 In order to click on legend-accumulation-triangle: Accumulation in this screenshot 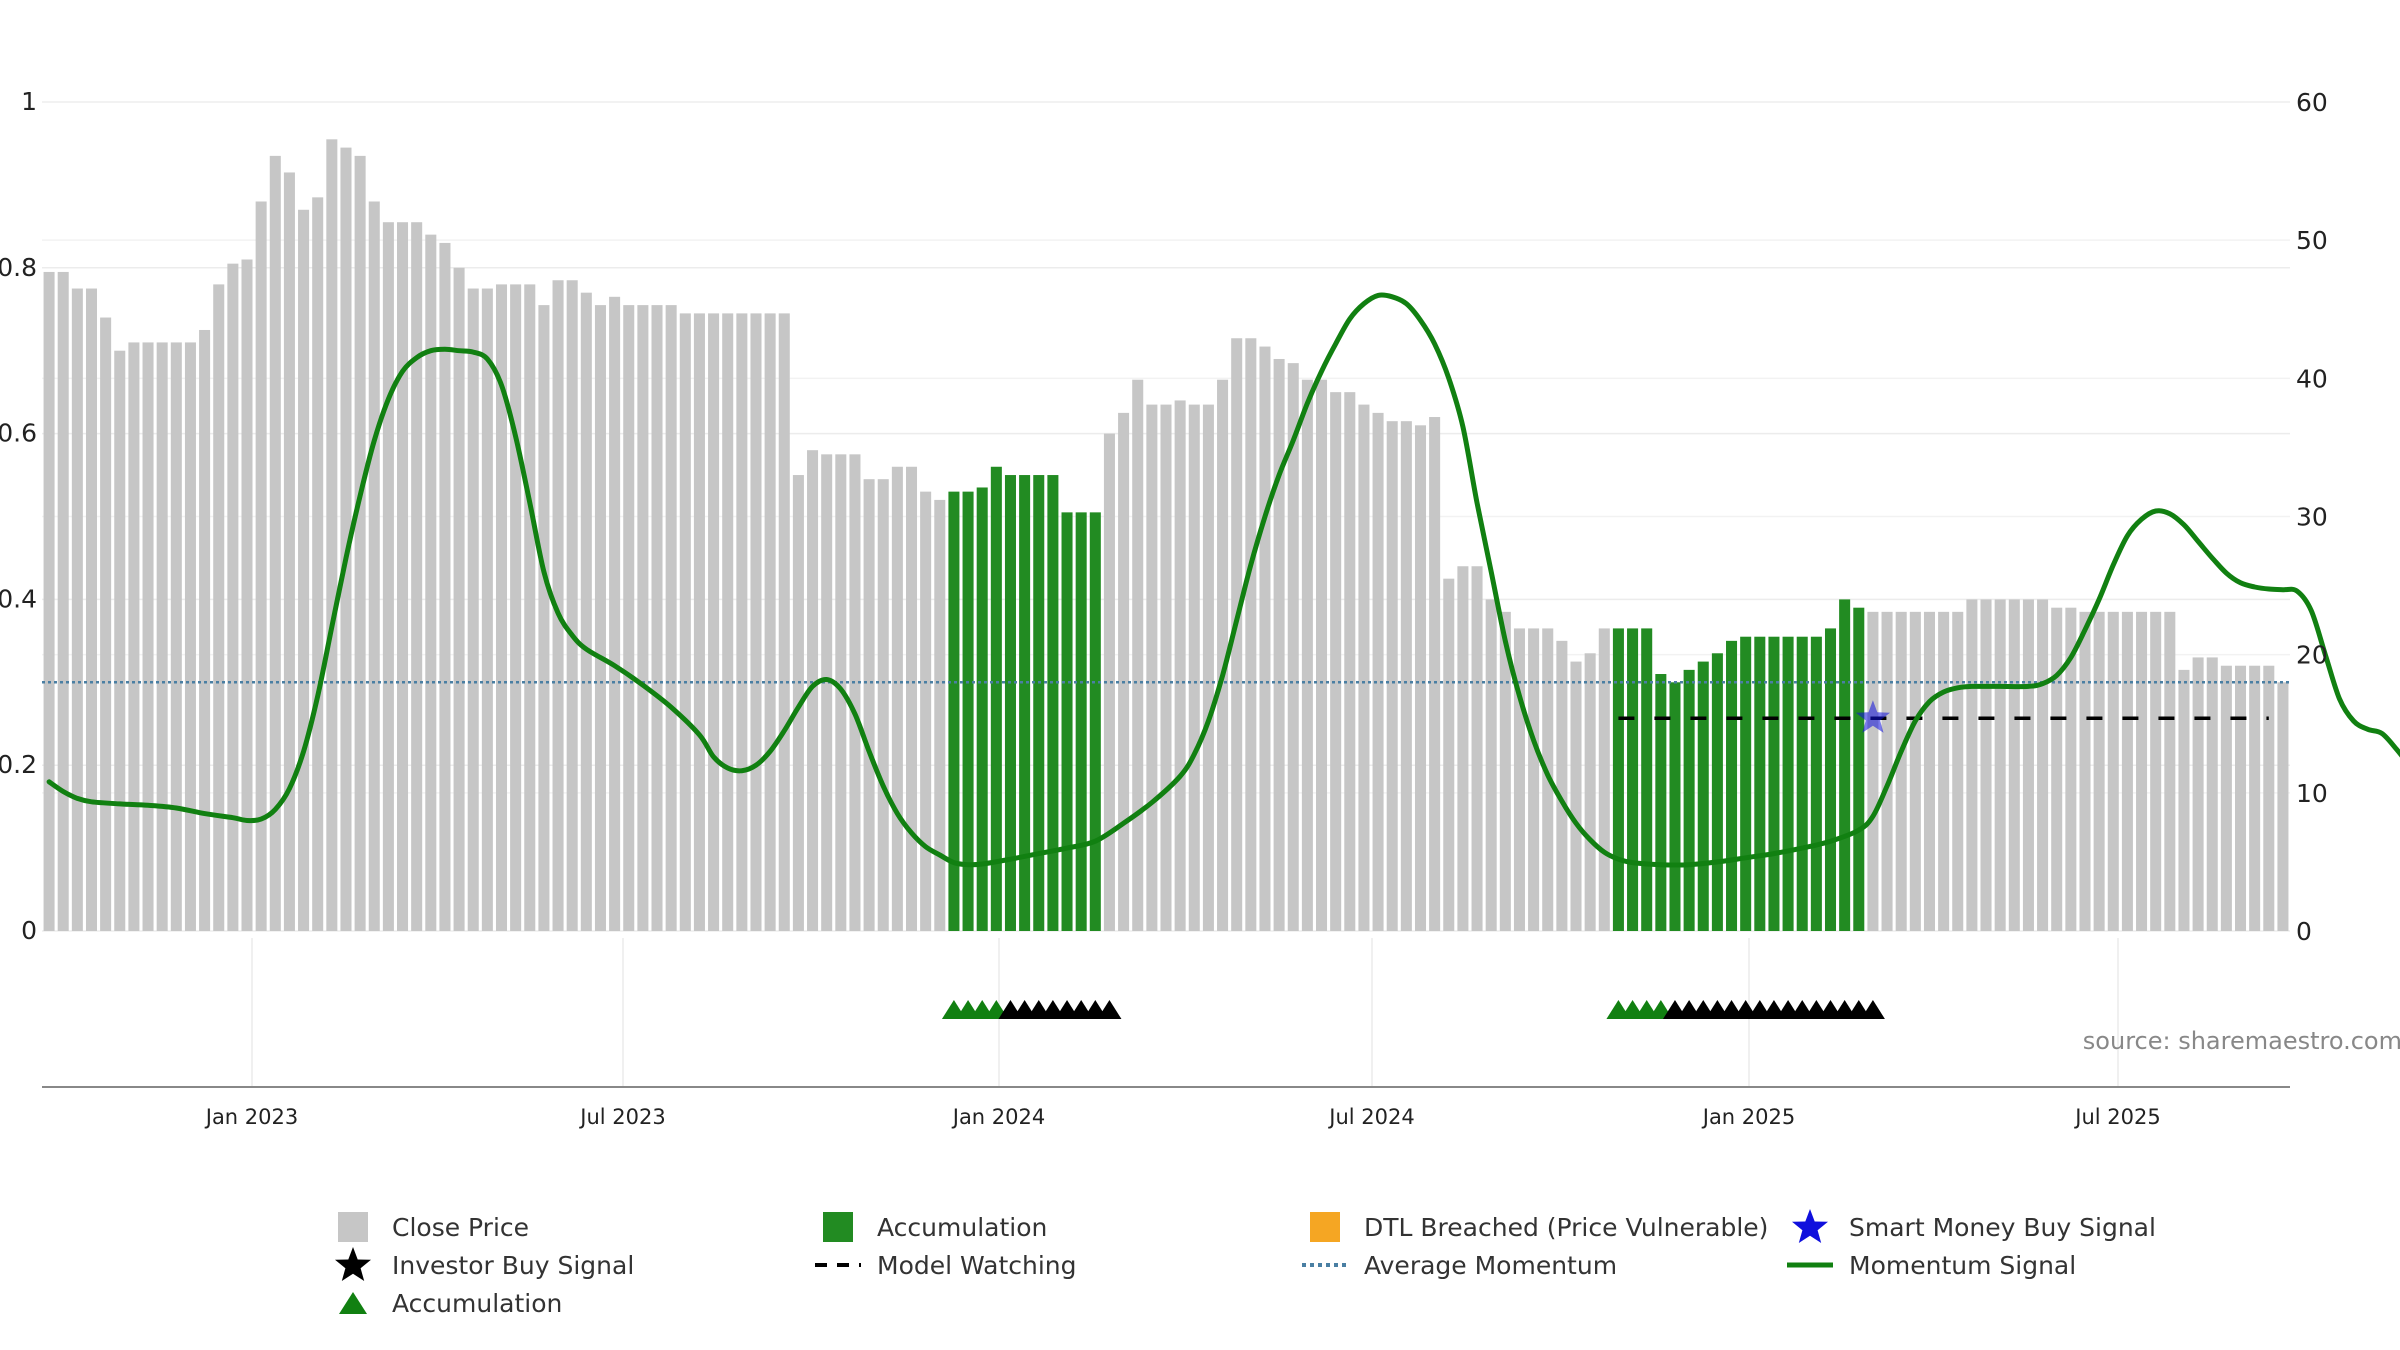, I will do `click(446, 1303)`.